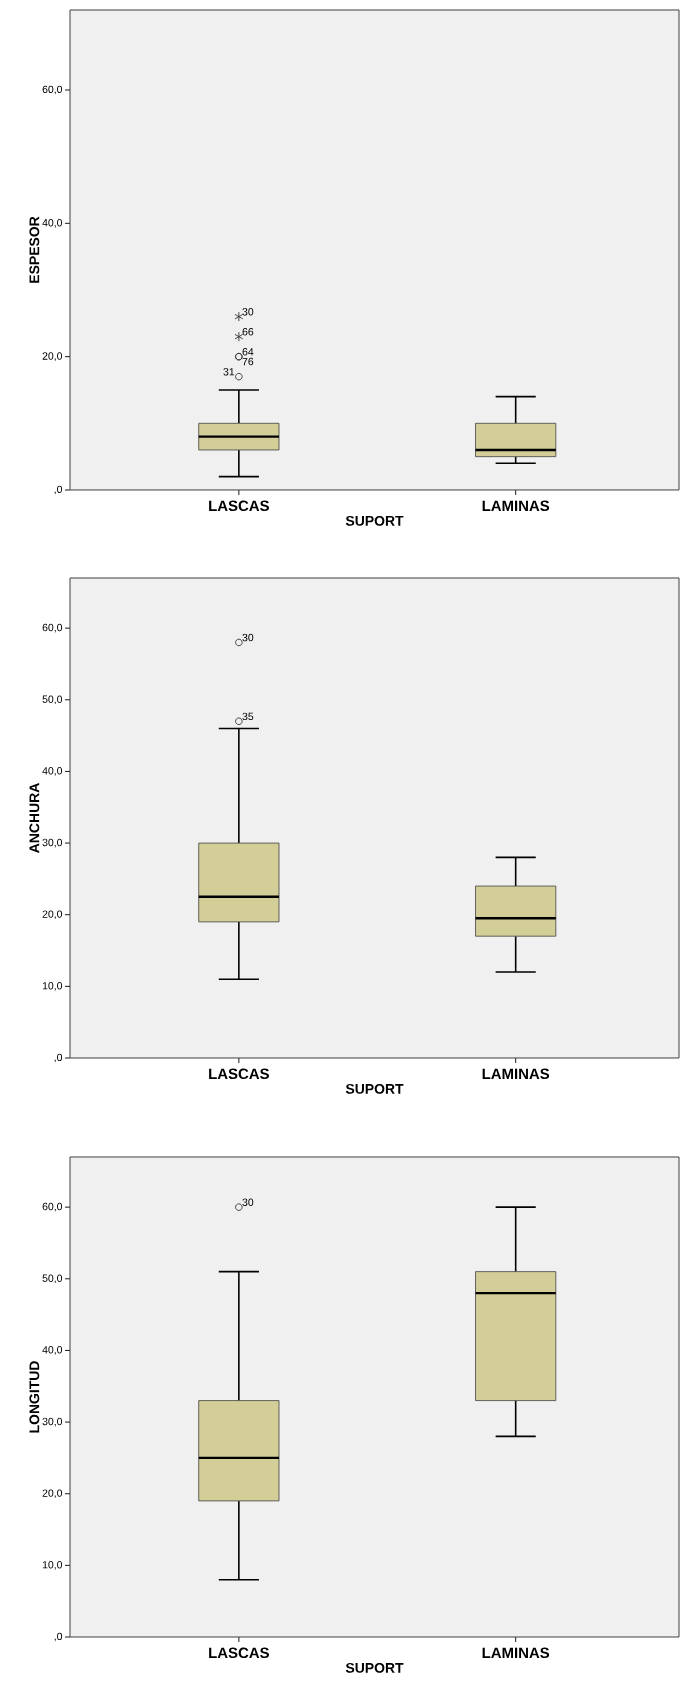 Image resolution: width=680 pixels, height=1700 pixels. Describe the element at coordinates (248, 361) in the screenshot. I see `annotation: 76` at that location.